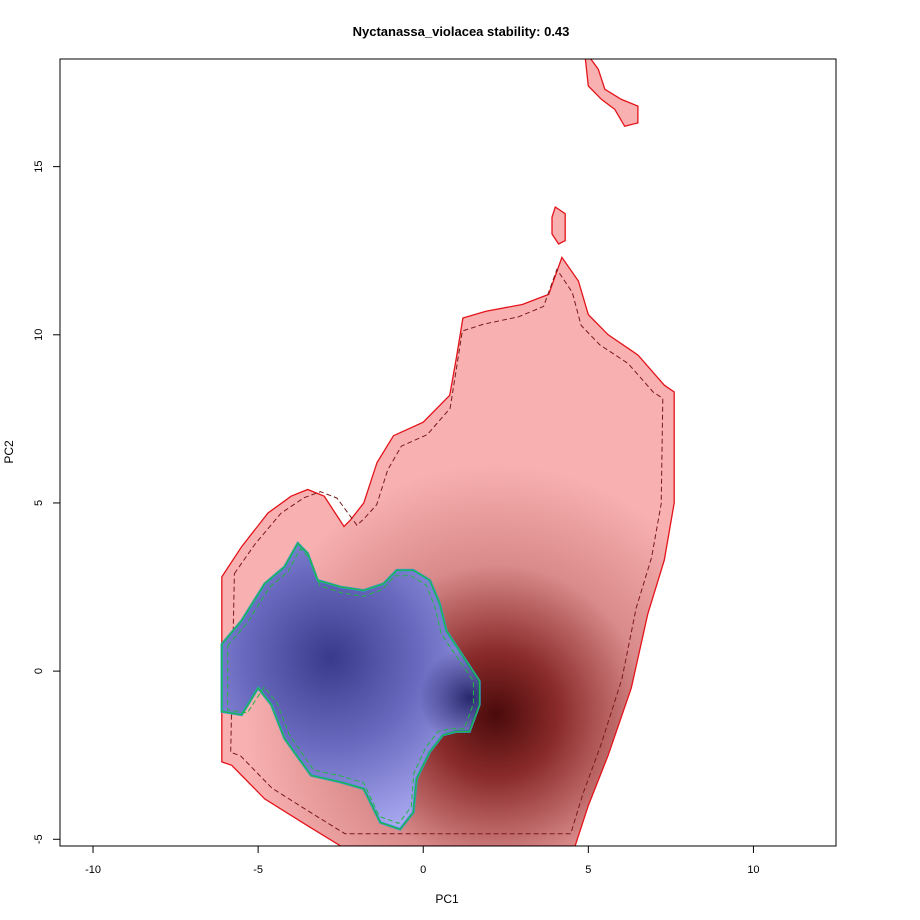 Image resolution: width=920 pixels, height=920 pixels. Describe the element at coordinates (39, 335) in the screenshot. I see `y-tick-label-10: 10` at that location.